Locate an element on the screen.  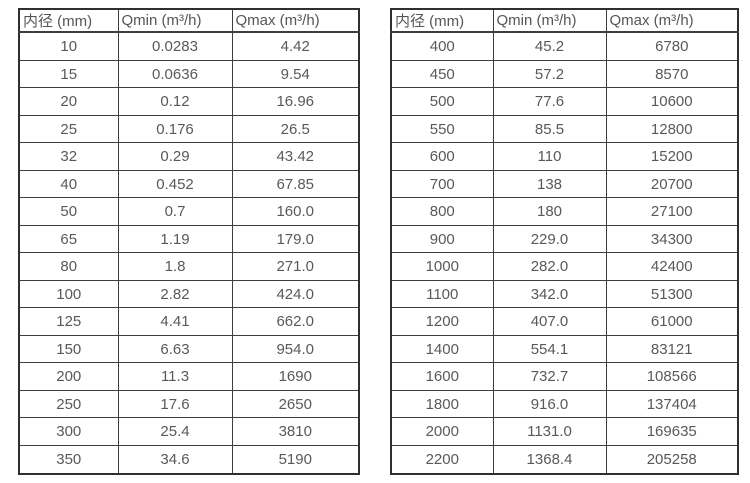
table-row: 250 17.6 2650 is located at coordinates (189, 404).